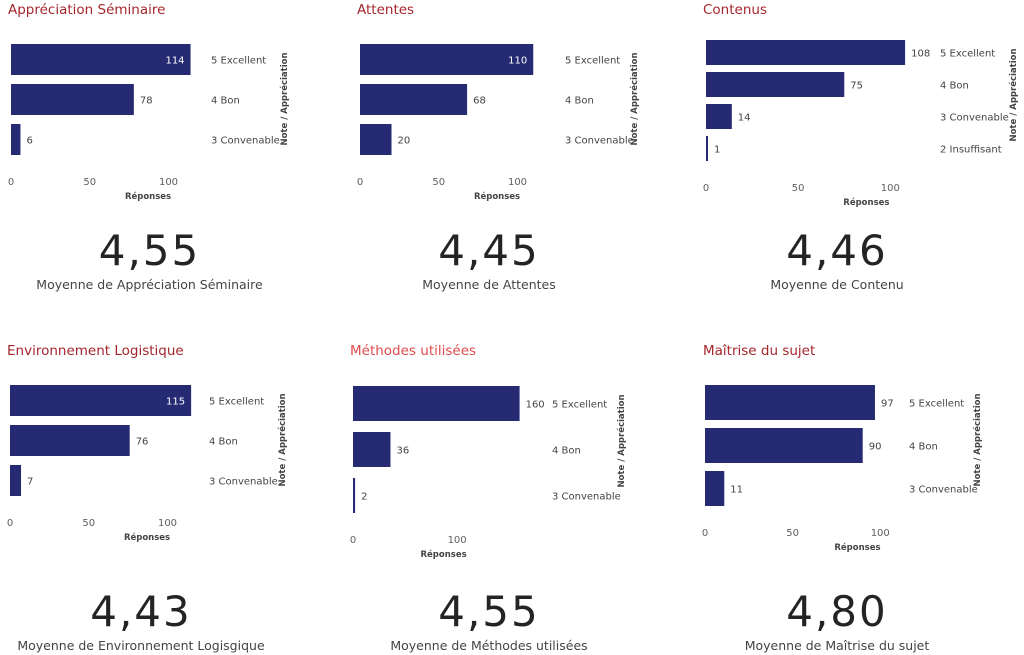  I want to click on chart-title: Environnement Logistique, so click(95, 351).